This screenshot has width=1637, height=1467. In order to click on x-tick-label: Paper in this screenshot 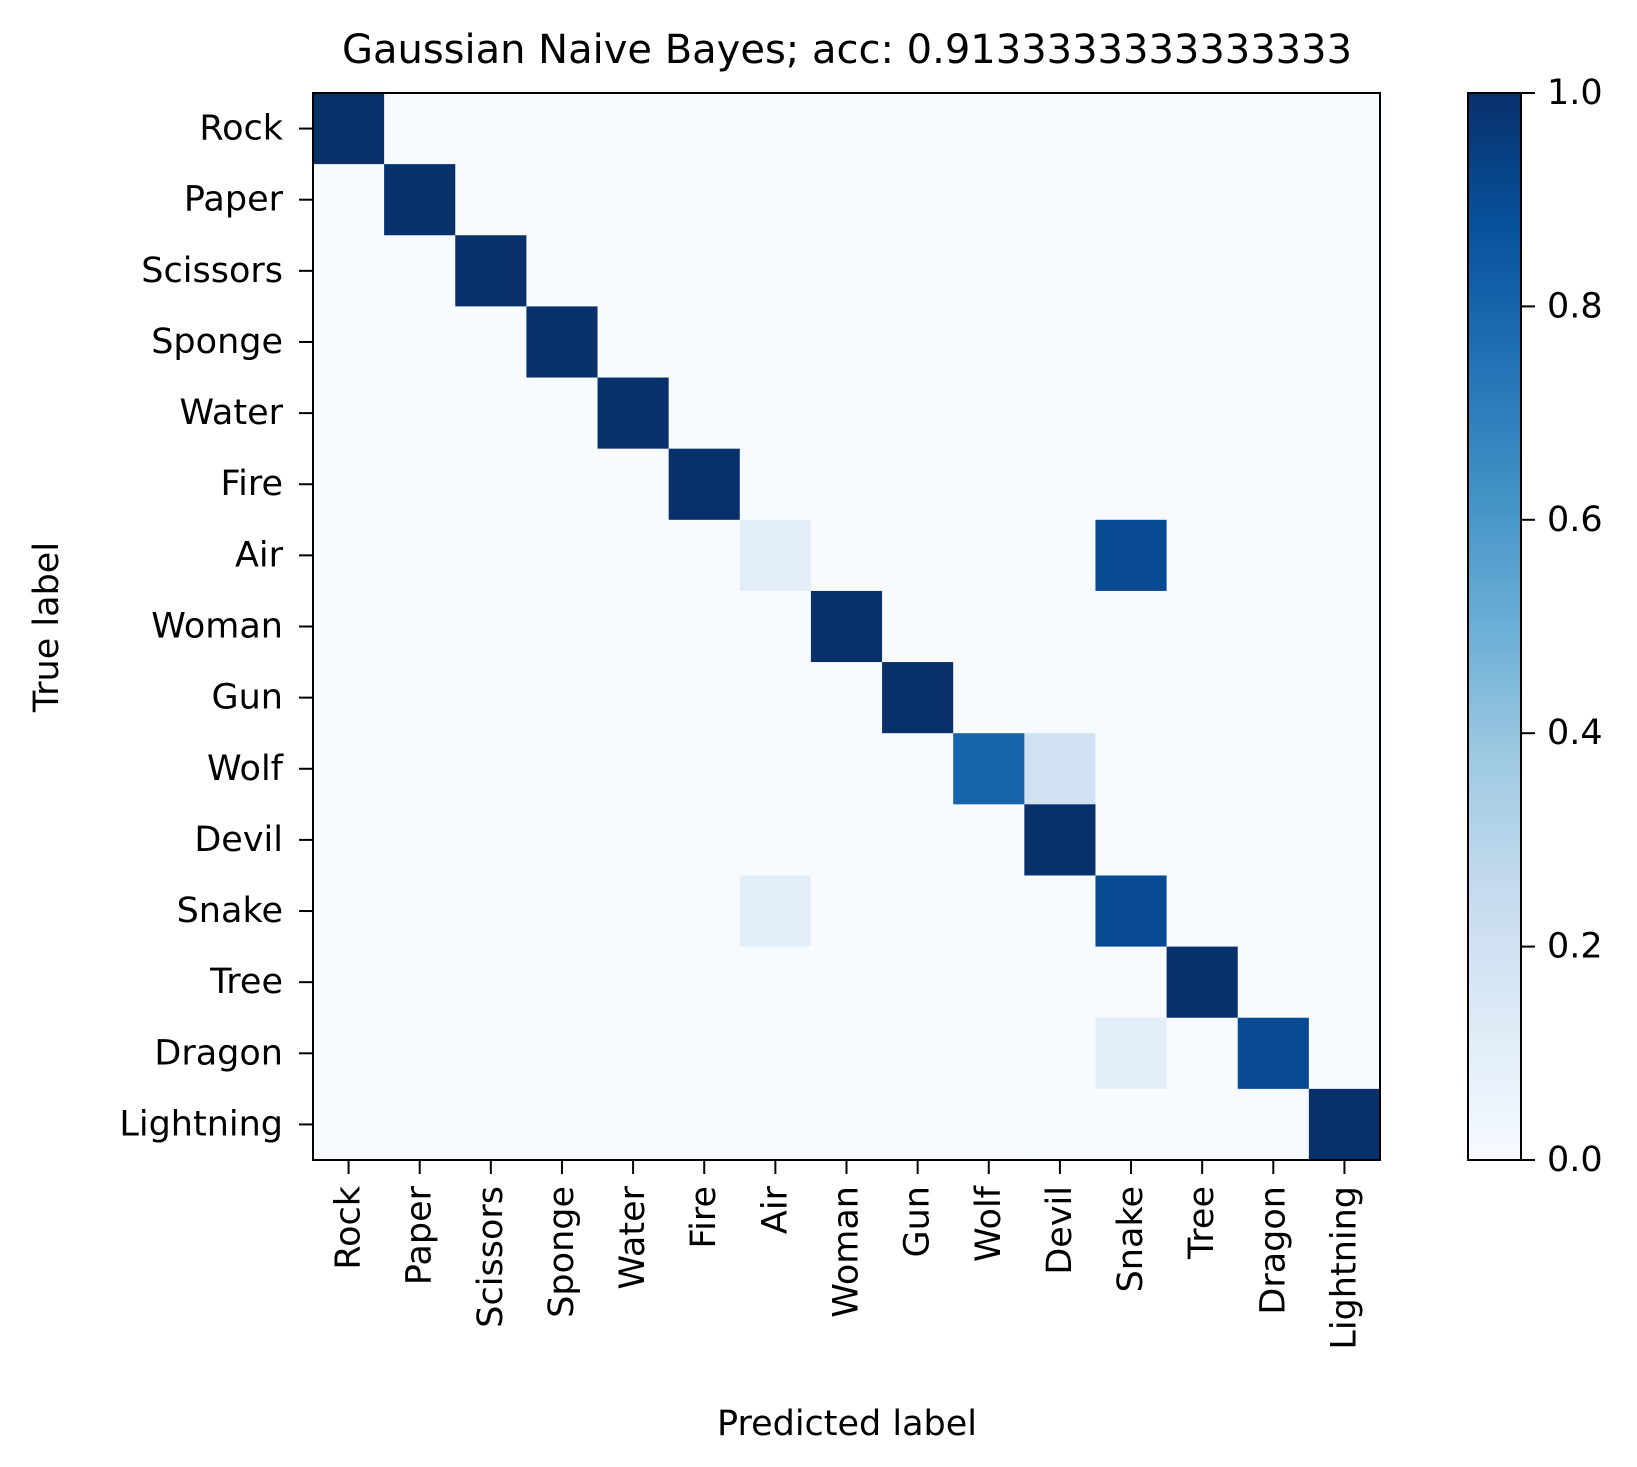, I will do `click(420, 1235)`.